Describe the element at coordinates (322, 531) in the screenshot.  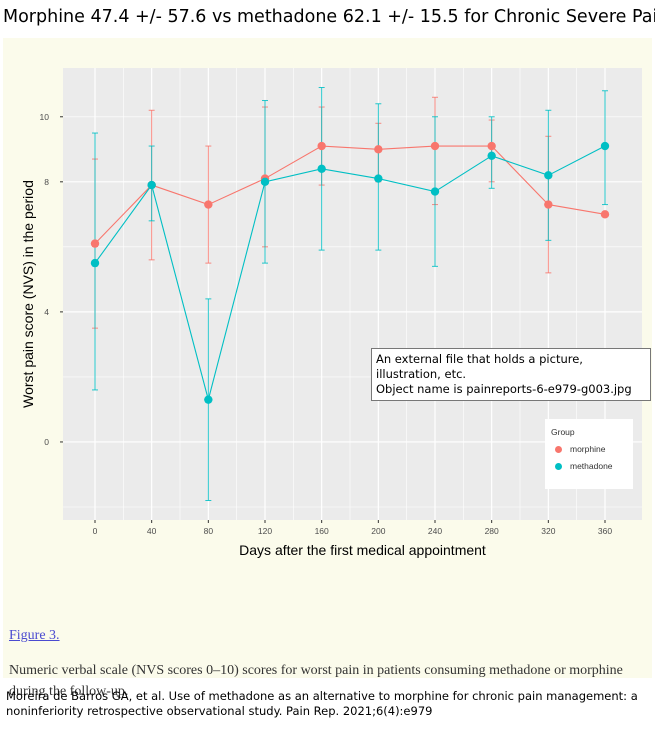
I see `x-tick-label: 160` at that location.